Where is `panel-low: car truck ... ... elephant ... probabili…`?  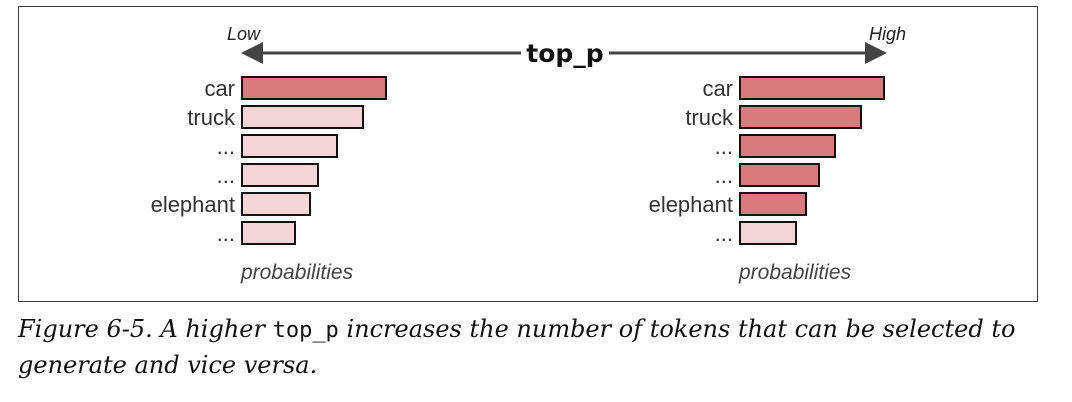
panel-low: car truck ... ... elephant ... probabili… is located at coordinates (269, 180).